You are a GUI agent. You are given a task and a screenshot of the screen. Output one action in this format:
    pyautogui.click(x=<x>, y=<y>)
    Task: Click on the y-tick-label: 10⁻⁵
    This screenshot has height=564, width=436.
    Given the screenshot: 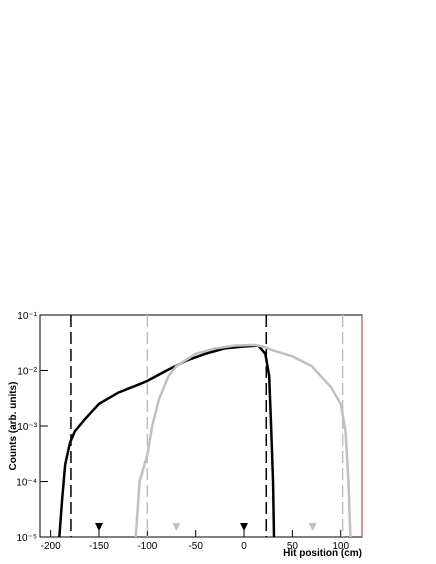 What is the action you would take?
    pyautogui.click(x=26, y=538)
    